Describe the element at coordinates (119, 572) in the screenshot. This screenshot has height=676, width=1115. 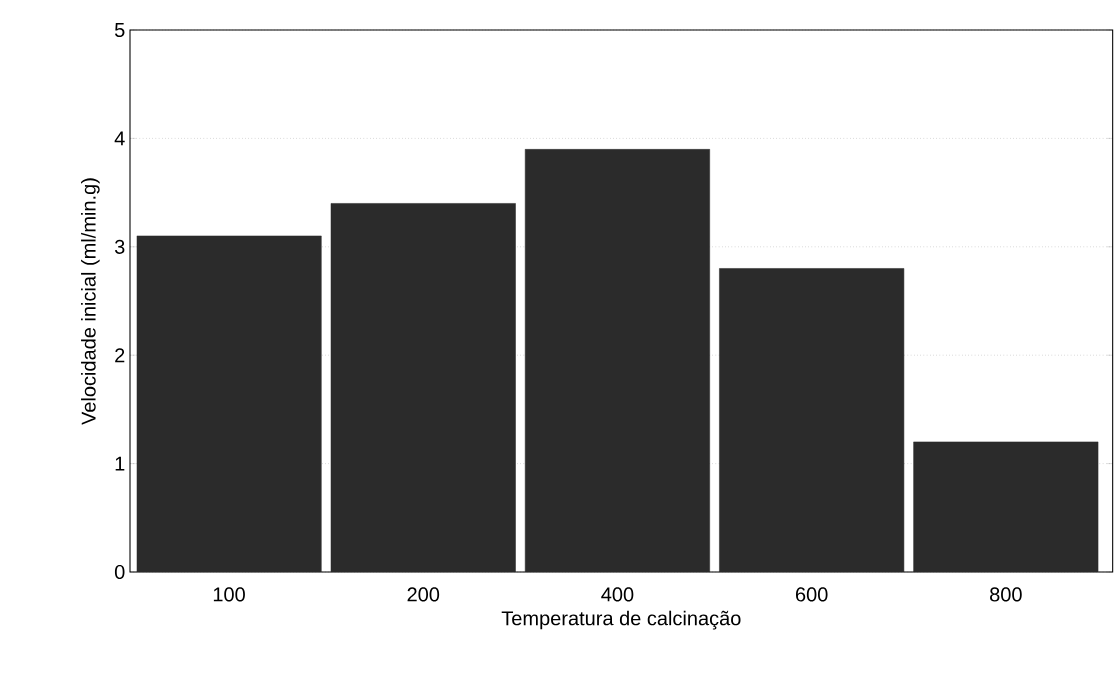
I see `y-tick-label: 0` at that location.